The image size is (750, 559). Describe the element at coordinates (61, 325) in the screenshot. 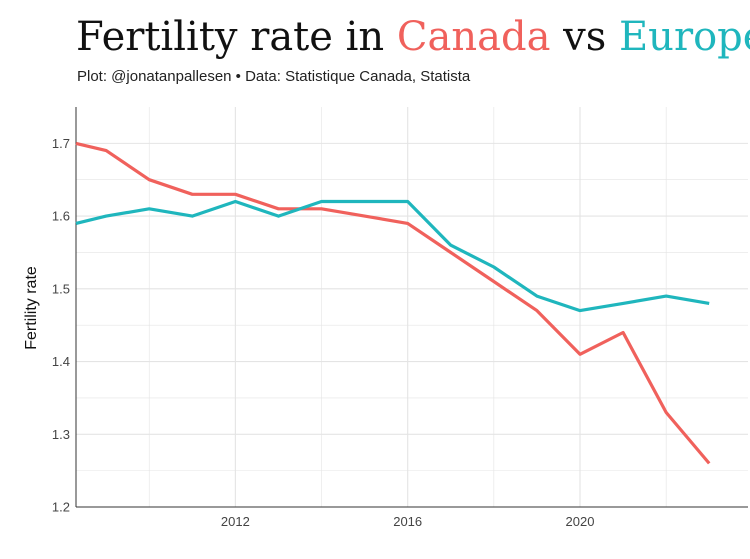

I see `y-tick-labels: 1.2 1.3 1.4 1.5 1.6 1.7` at that location.